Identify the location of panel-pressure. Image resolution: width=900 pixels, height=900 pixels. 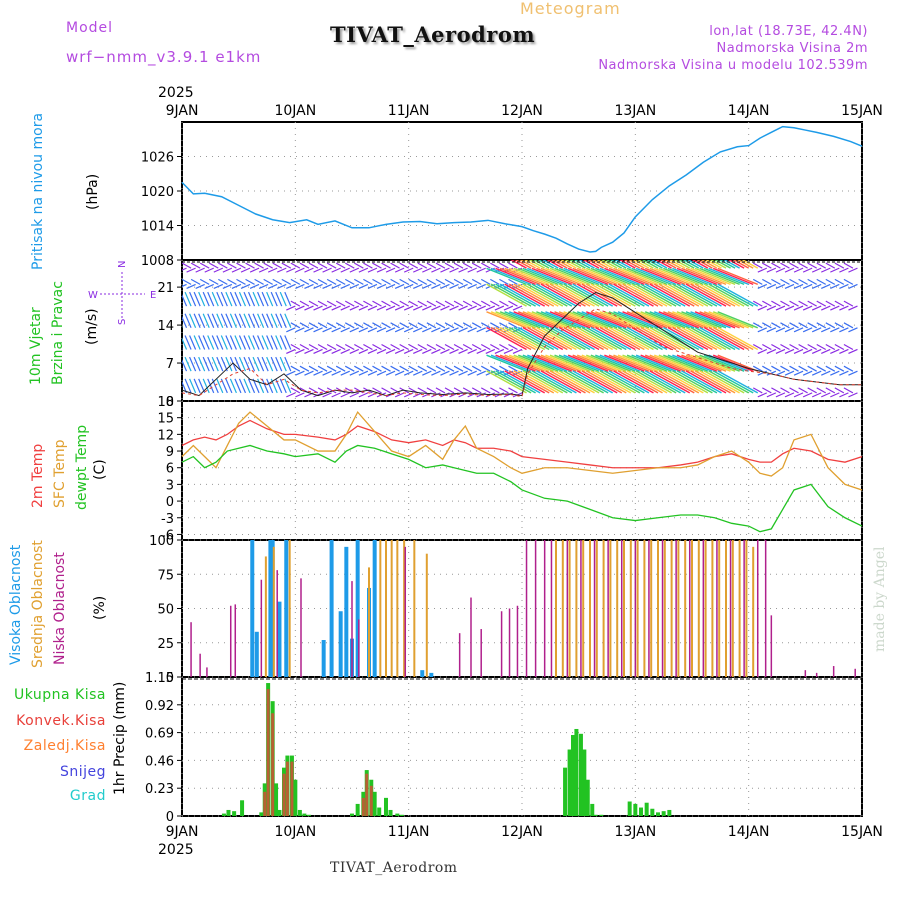
(520, 191).